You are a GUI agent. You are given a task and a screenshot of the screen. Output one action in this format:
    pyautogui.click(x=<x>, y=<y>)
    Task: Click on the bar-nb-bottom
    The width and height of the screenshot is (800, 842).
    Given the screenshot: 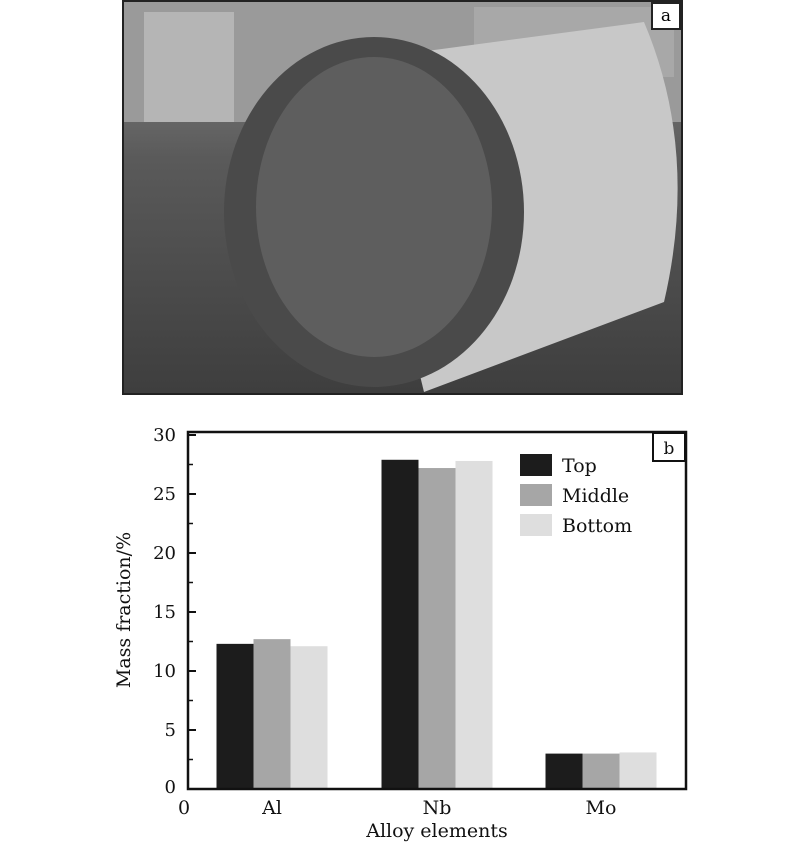 What is the action you would take?
    pyautogui.click(x=474, y=624)
    